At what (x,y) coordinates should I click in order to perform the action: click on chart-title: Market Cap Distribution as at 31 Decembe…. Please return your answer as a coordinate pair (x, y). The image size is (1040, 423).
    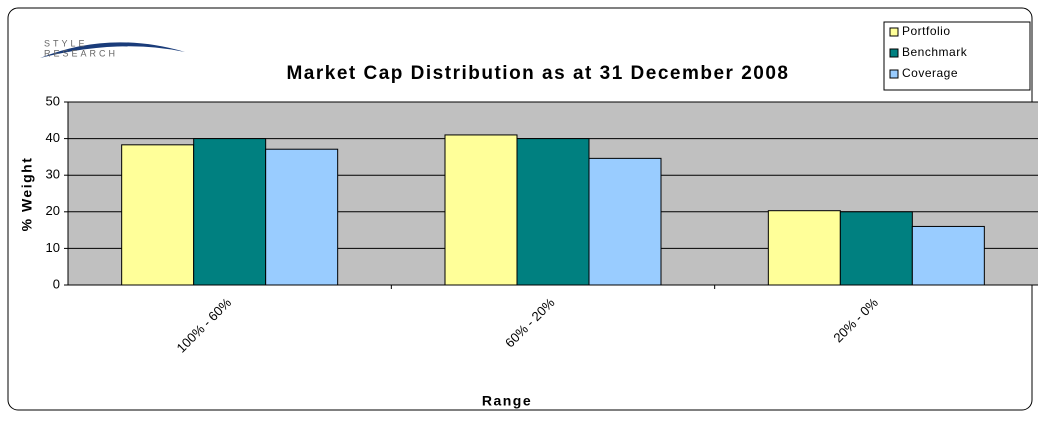
    Looking at the image, I should click on (537, 73).